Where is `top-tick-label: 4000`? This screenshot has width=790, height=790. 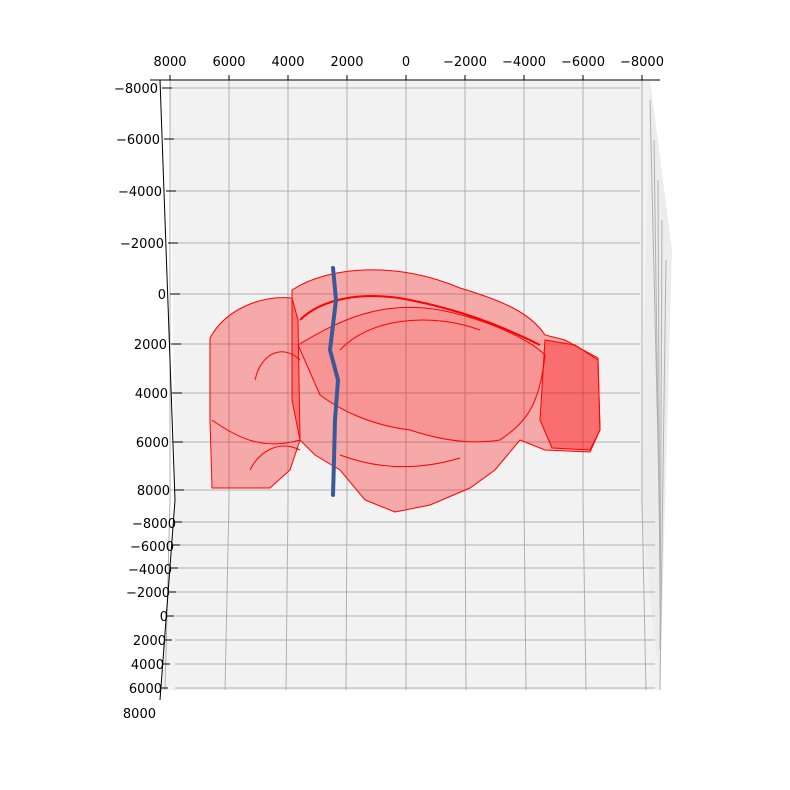 top-tick-label: 4000 is located at coordinates (287, 62).